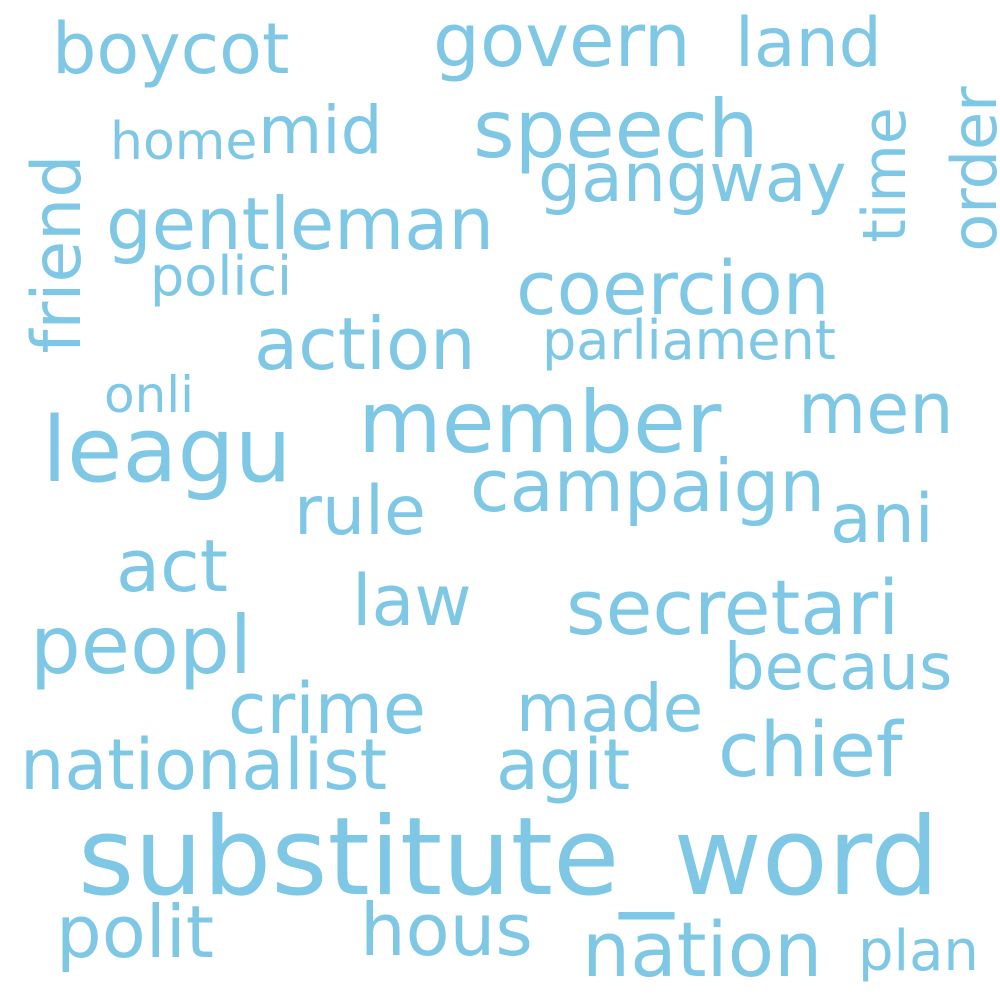 Image resolution: width=1000 pixels, height=1000 pixels. I want to click on word-land: land, so click(808, 43).